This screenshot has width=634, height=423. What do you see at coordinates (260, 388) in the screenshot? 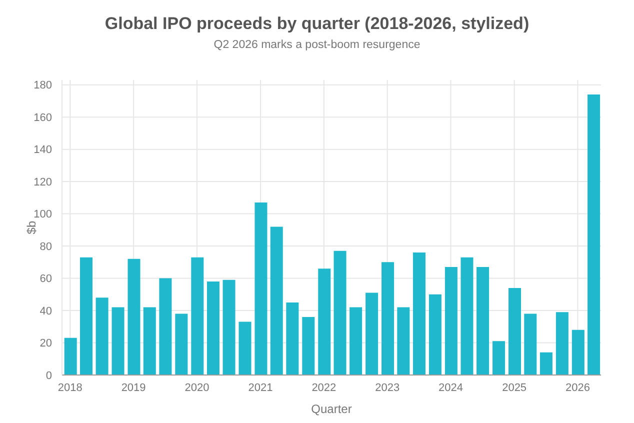
I see `x-tick-label: 2021` at bounding box center [260, 388].